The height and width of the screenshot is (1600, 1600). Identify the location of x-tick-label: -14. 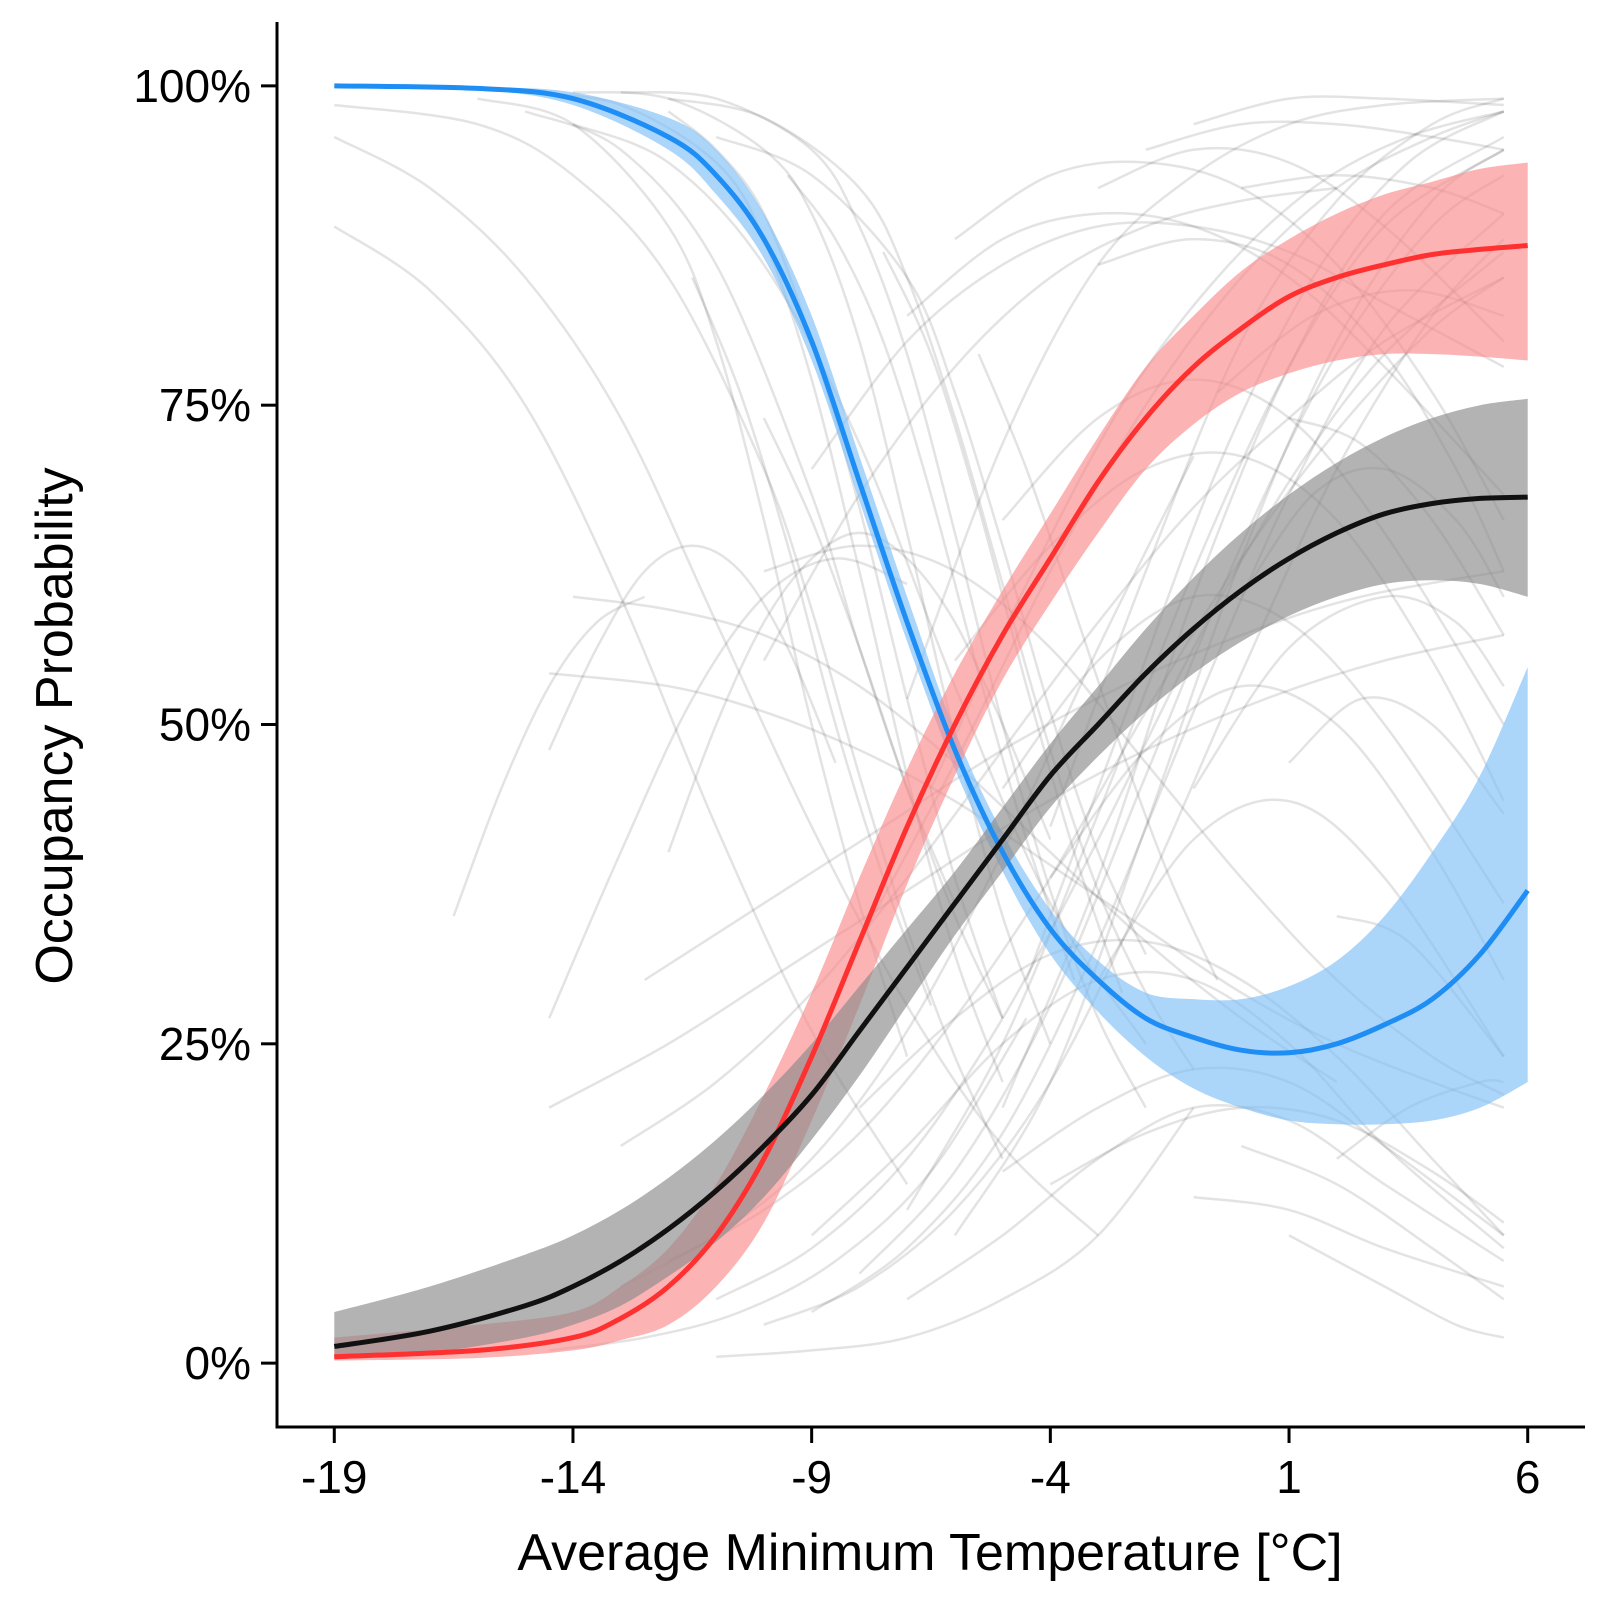
(573, 1477).